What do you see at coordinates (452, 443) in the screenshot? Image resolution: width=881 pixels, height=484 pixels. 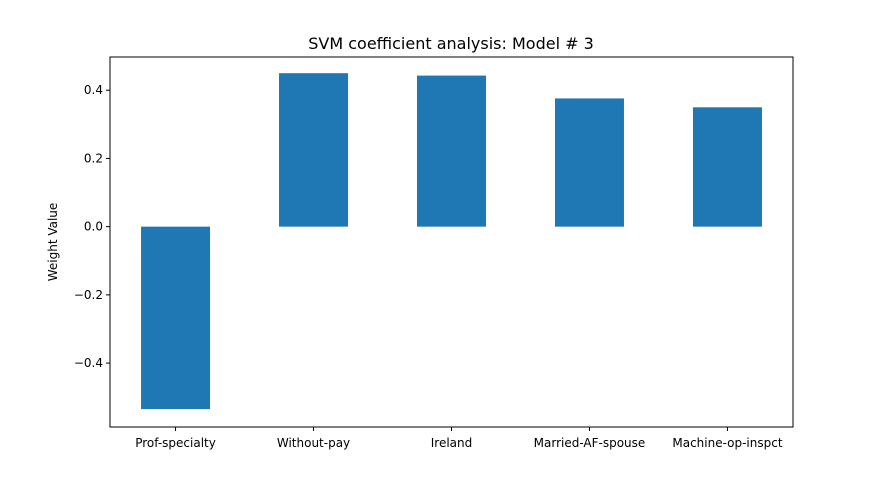 I see `x-tick-label: Ireland` at bounding box center [452, 443].